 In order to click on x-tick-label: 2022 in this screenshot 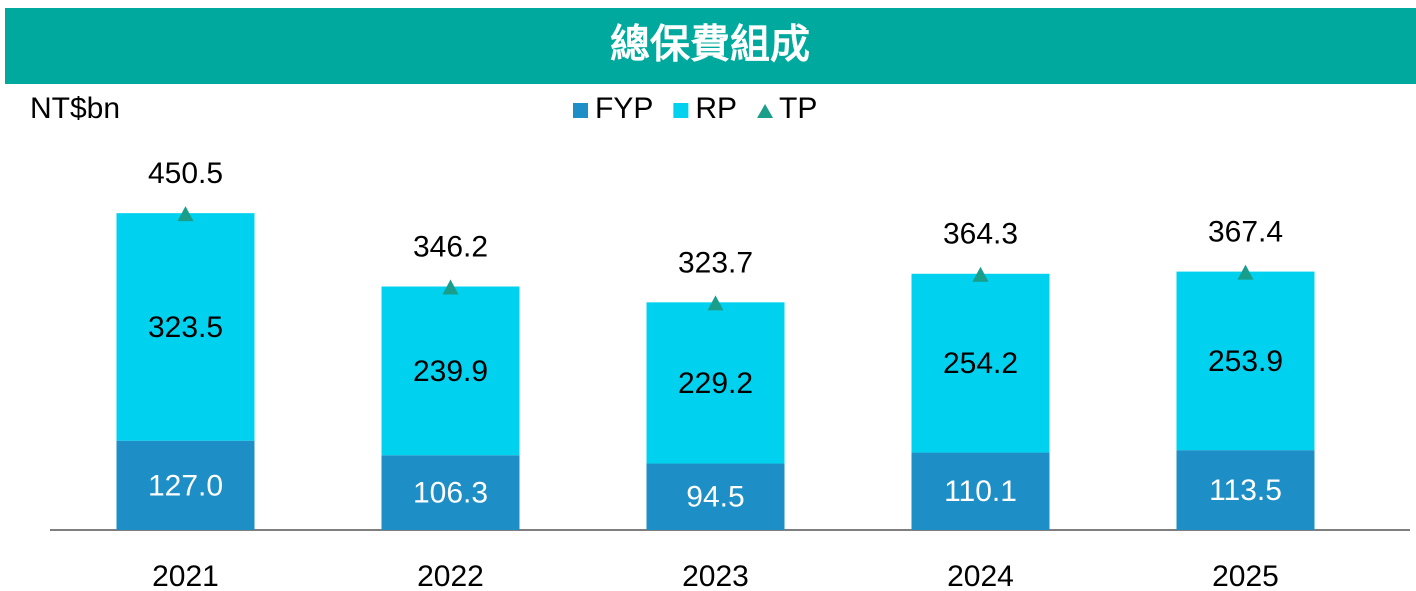, I will do `click(450, 575)`.